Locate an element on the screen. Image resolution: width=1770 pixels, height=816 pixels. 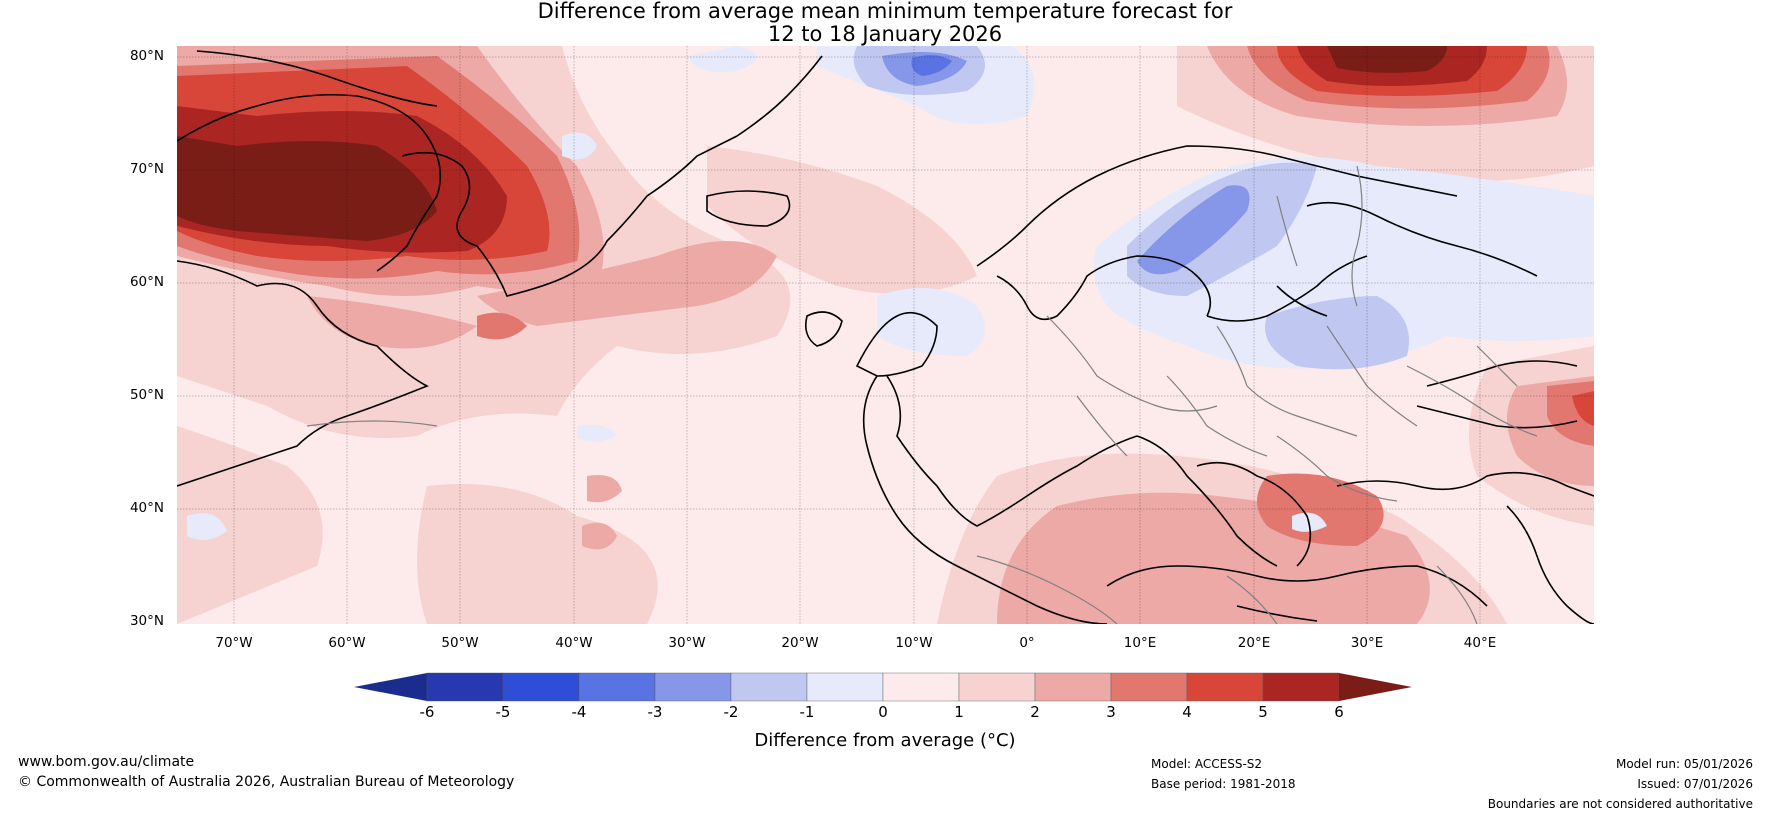
colorbar-tick-label: 6 is located at coordinates (1339, 712).